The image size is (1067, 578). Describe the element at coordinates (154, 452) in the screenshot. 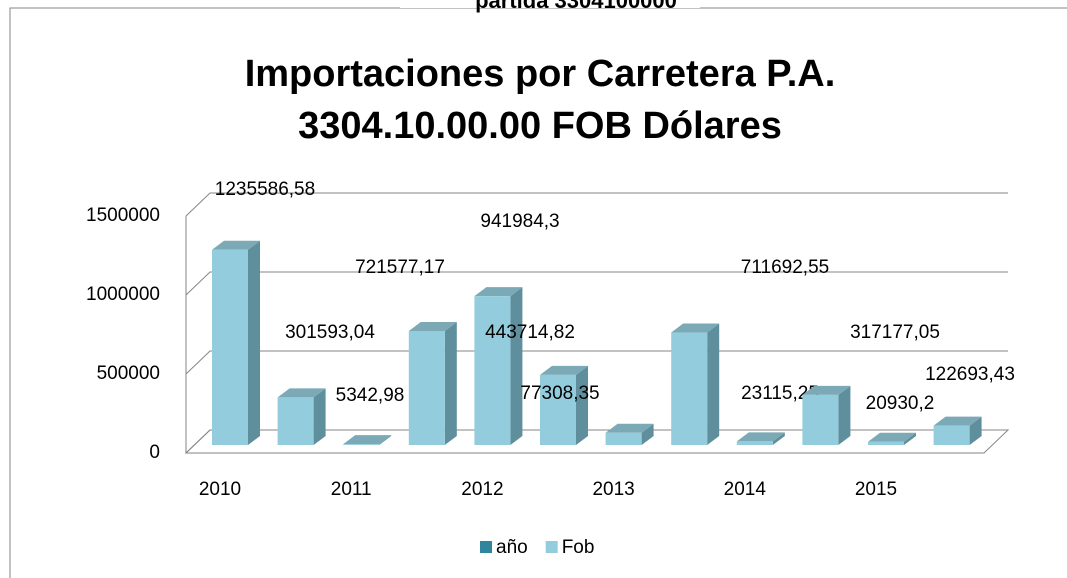

I see `y-tick-label: 0` at that location.